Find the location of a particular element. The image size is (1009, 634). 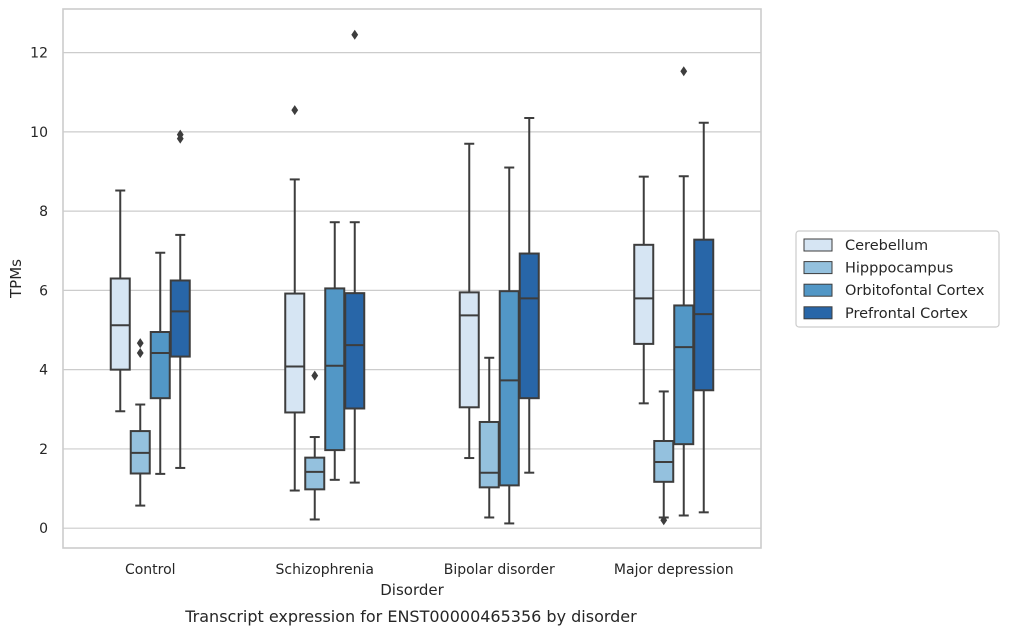

y-tick-labels: 0 2 4 6 8 10 12 is located at coordinates (39, 292).